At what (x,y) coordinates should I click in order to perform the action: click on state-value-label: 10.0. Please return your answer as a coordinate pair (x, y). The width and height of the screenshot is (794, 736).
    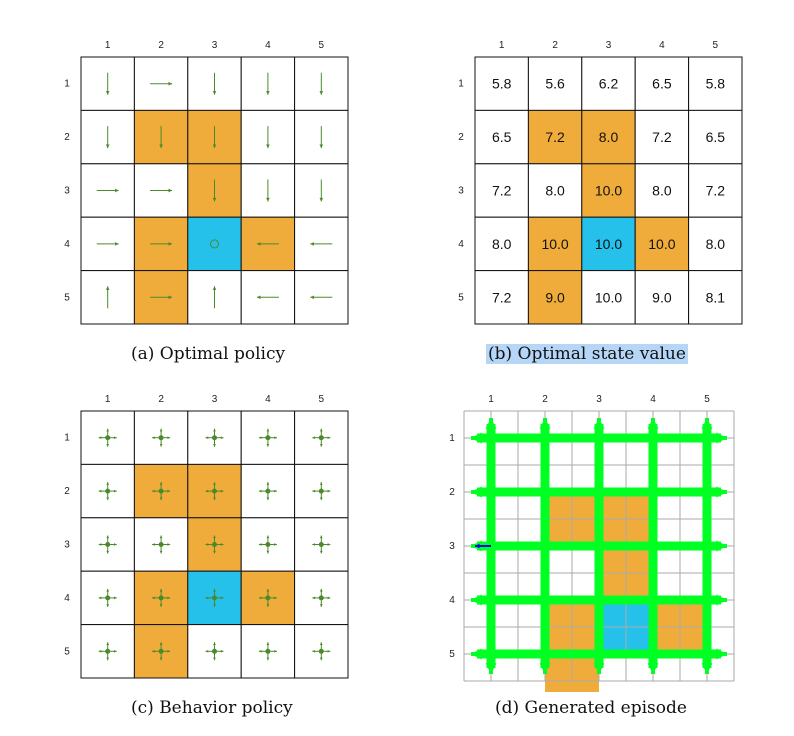
    Looking at the image, I should click on (608, 191).